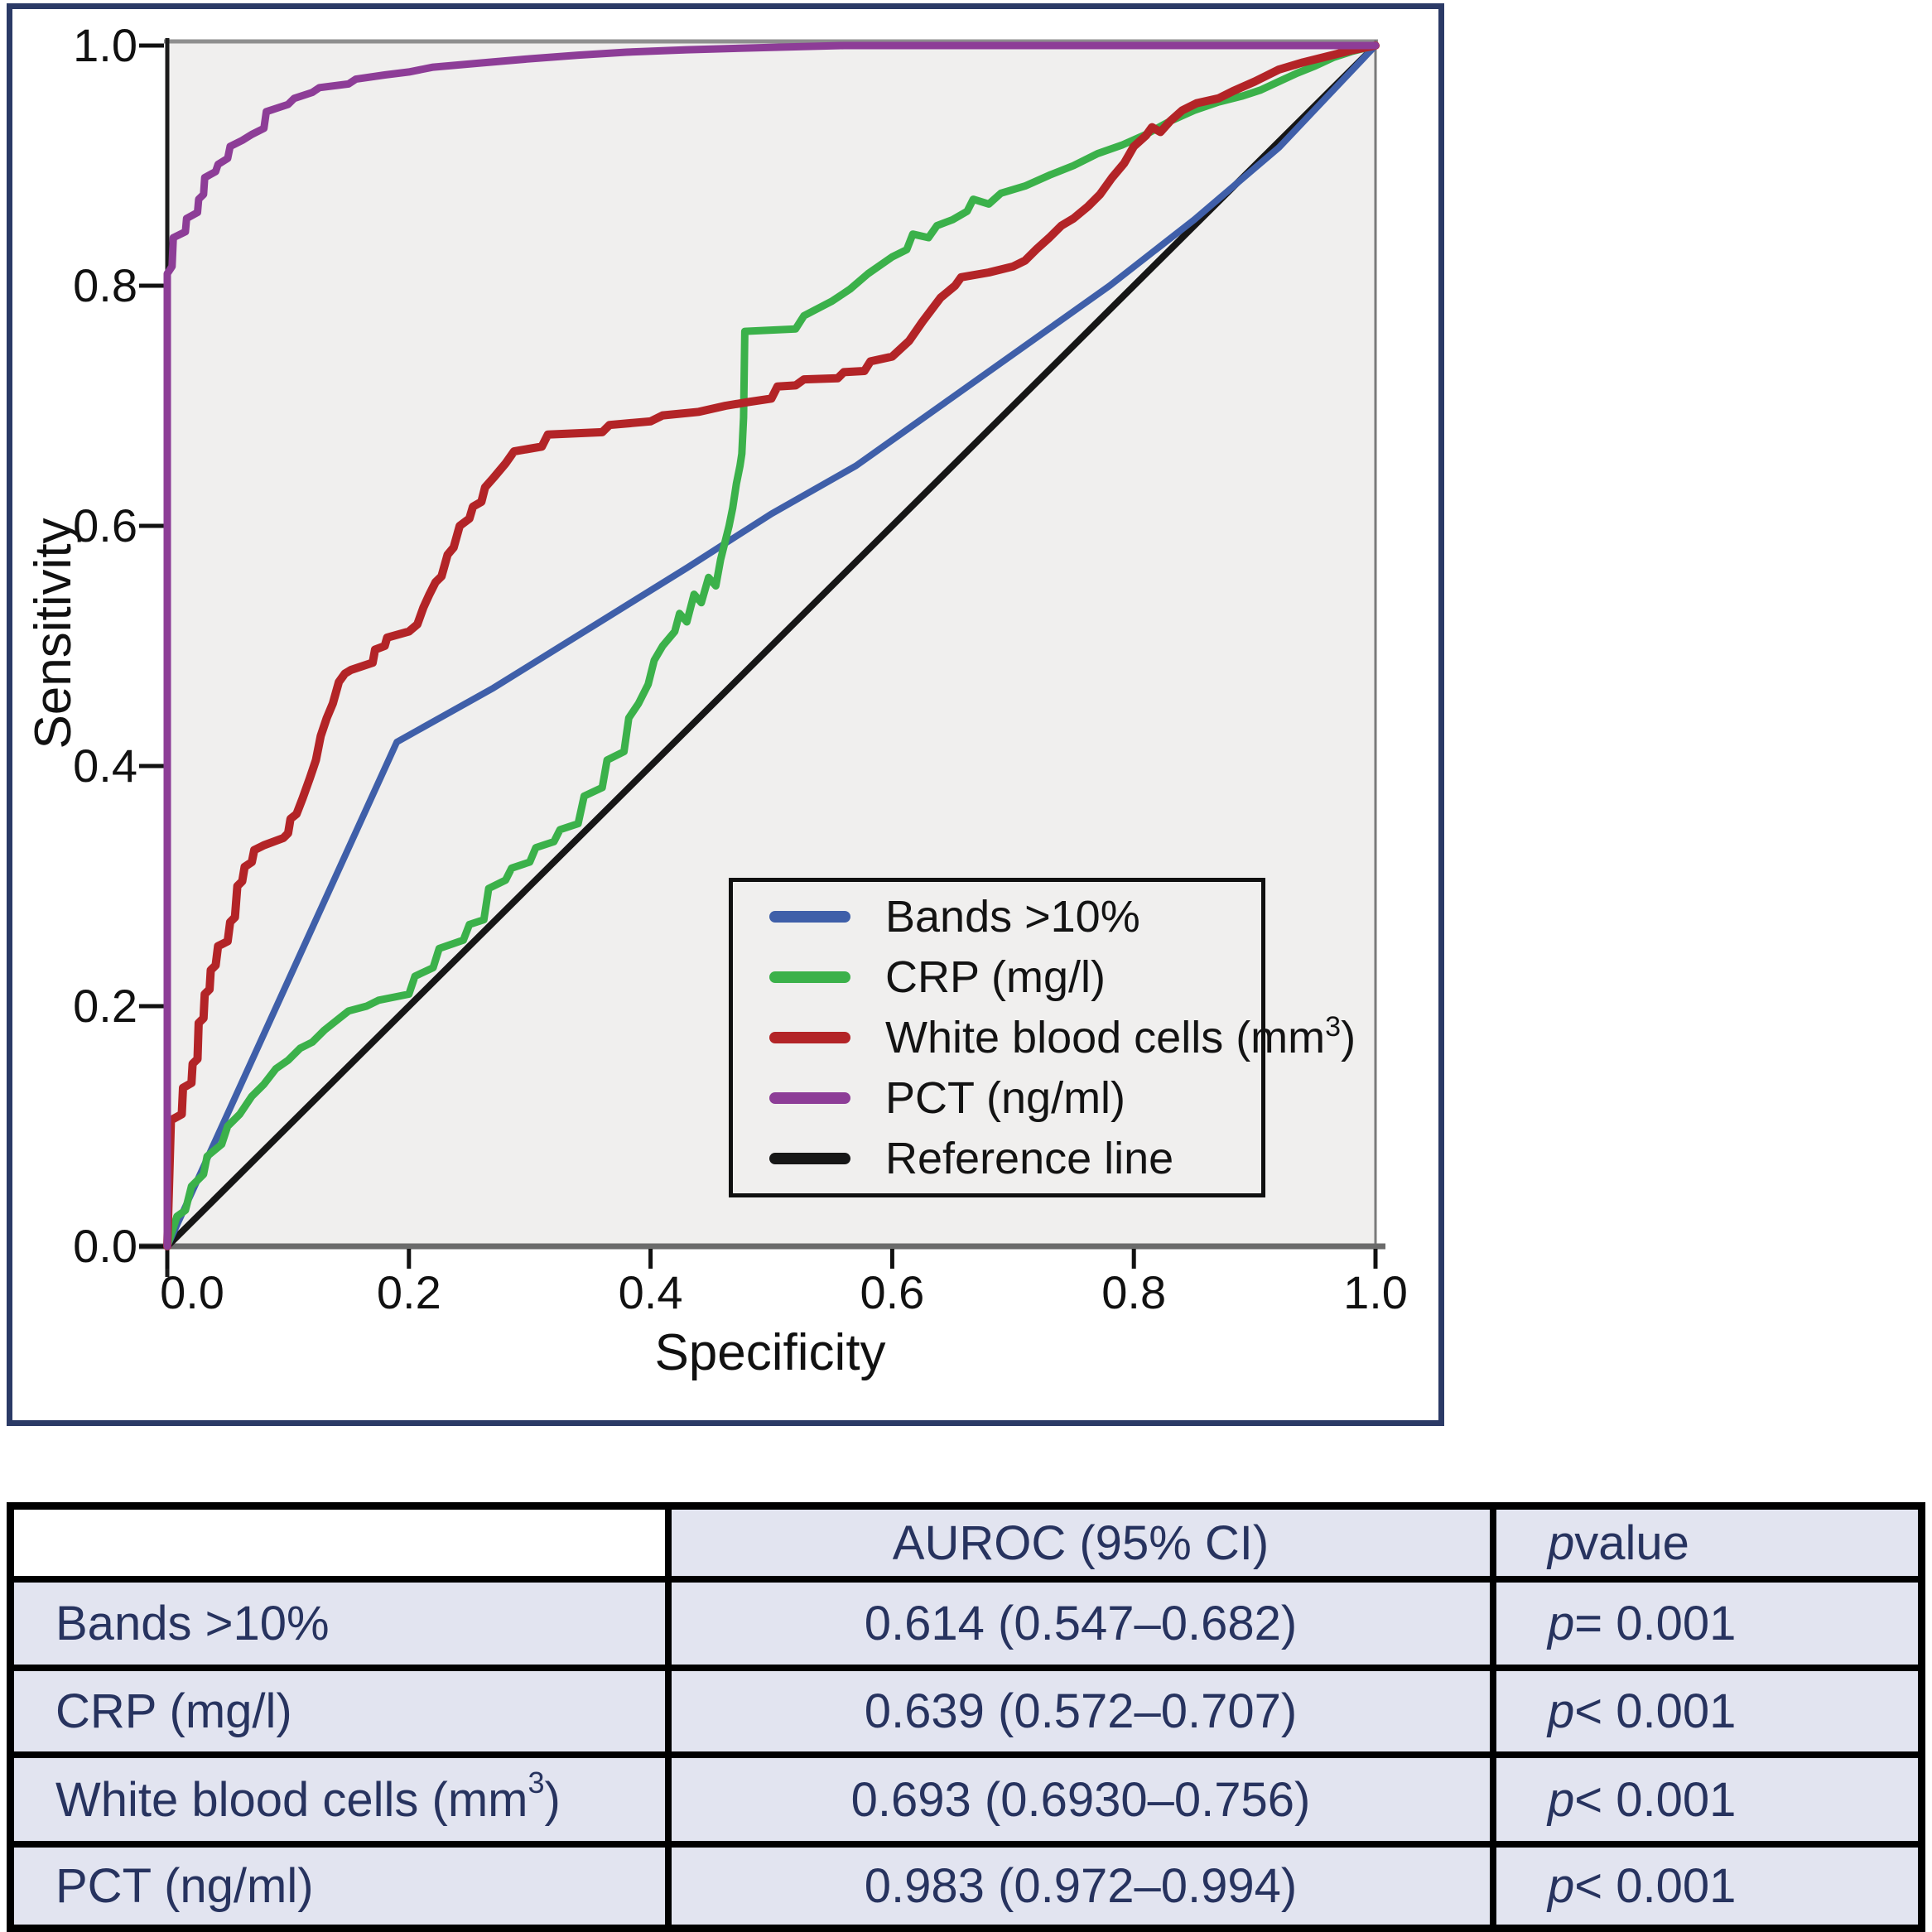 The width and height of the screenshot is (1932, 1932). Describe the element at coordinates (892, 1292) in the screenshot. I see `x-tick-label: 0.6` at that location.